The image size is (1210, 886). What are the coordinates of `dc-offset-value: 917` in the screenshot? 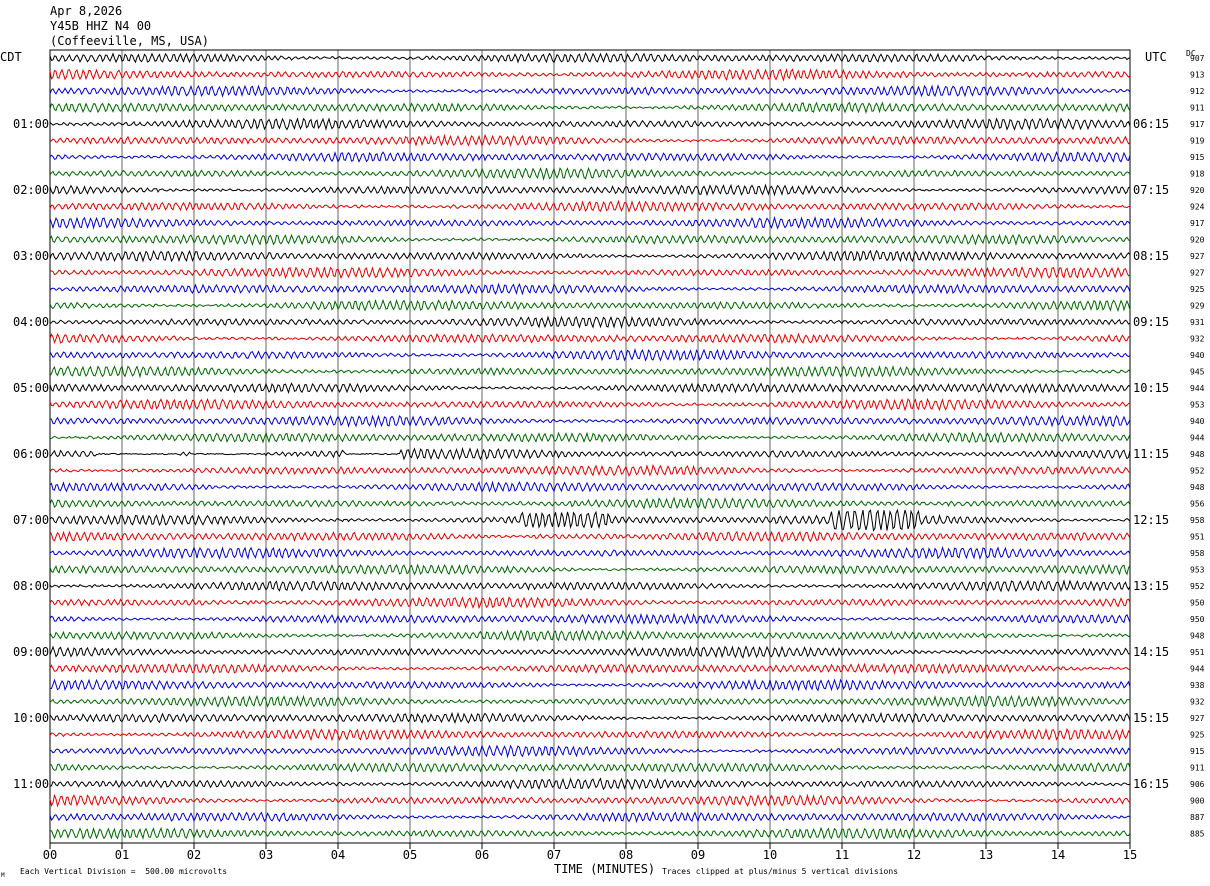 It's located at (1197, 124).